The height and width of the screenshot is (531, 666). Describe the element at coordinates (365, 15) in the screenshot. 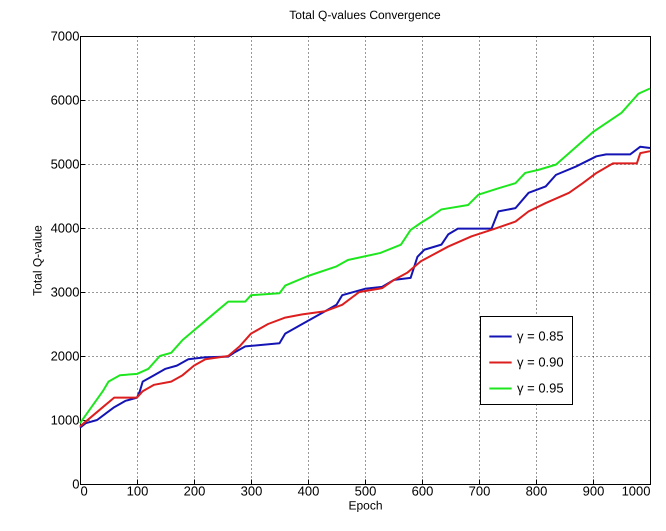

I see `chart-title: Total Q-values Convergence` at that location.